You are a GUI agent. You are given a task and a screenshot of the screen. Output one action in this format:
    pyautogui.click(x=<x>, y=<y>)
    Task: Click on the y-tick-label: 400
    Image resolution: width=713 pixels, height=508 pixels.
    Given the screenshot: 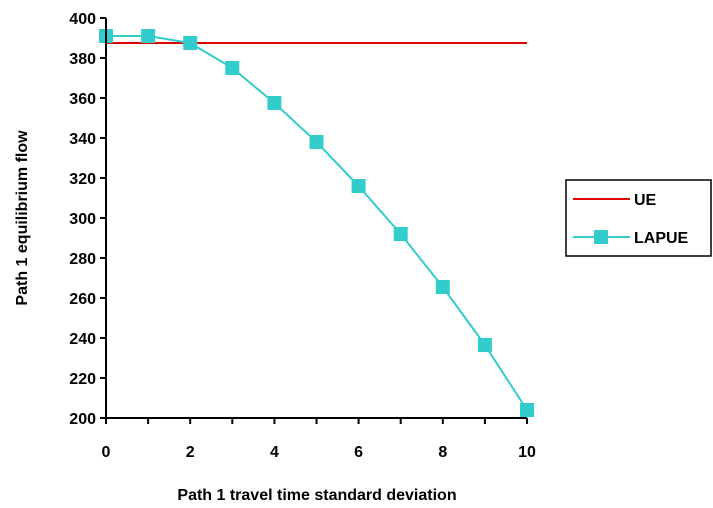 What is the action you would take?
    pyautogui.click(x=82, y=19)
    